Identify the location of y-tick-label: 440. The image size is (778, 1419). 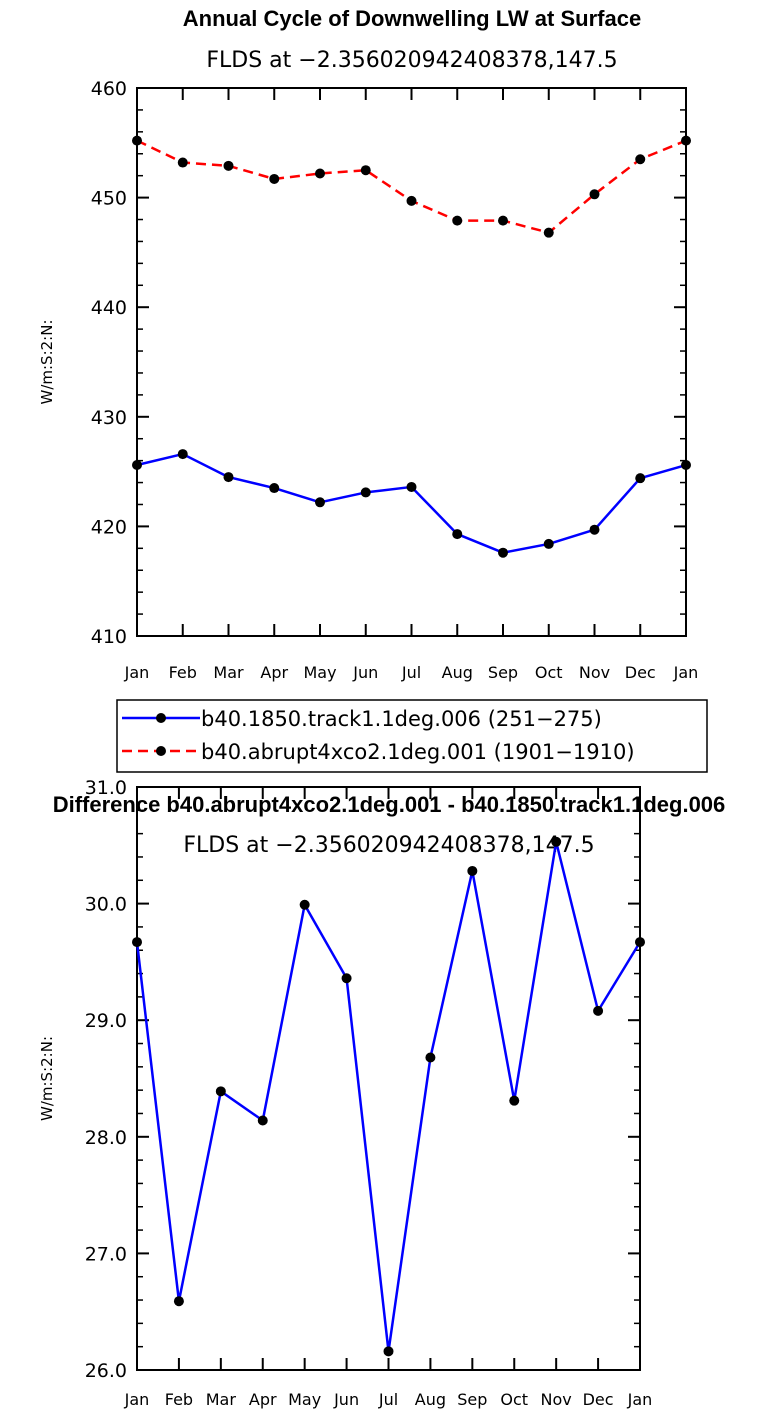
(109, 308).